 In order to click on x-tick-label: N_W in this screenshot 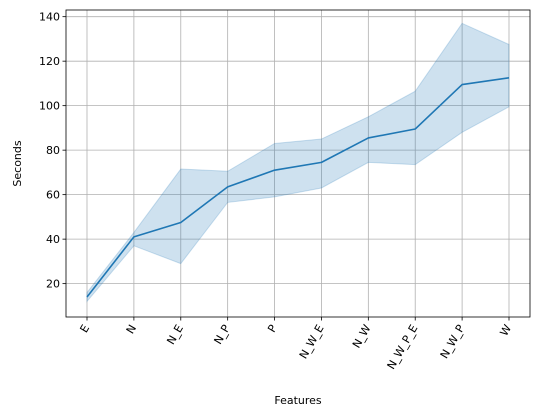, I will do `click(362, 336)`.